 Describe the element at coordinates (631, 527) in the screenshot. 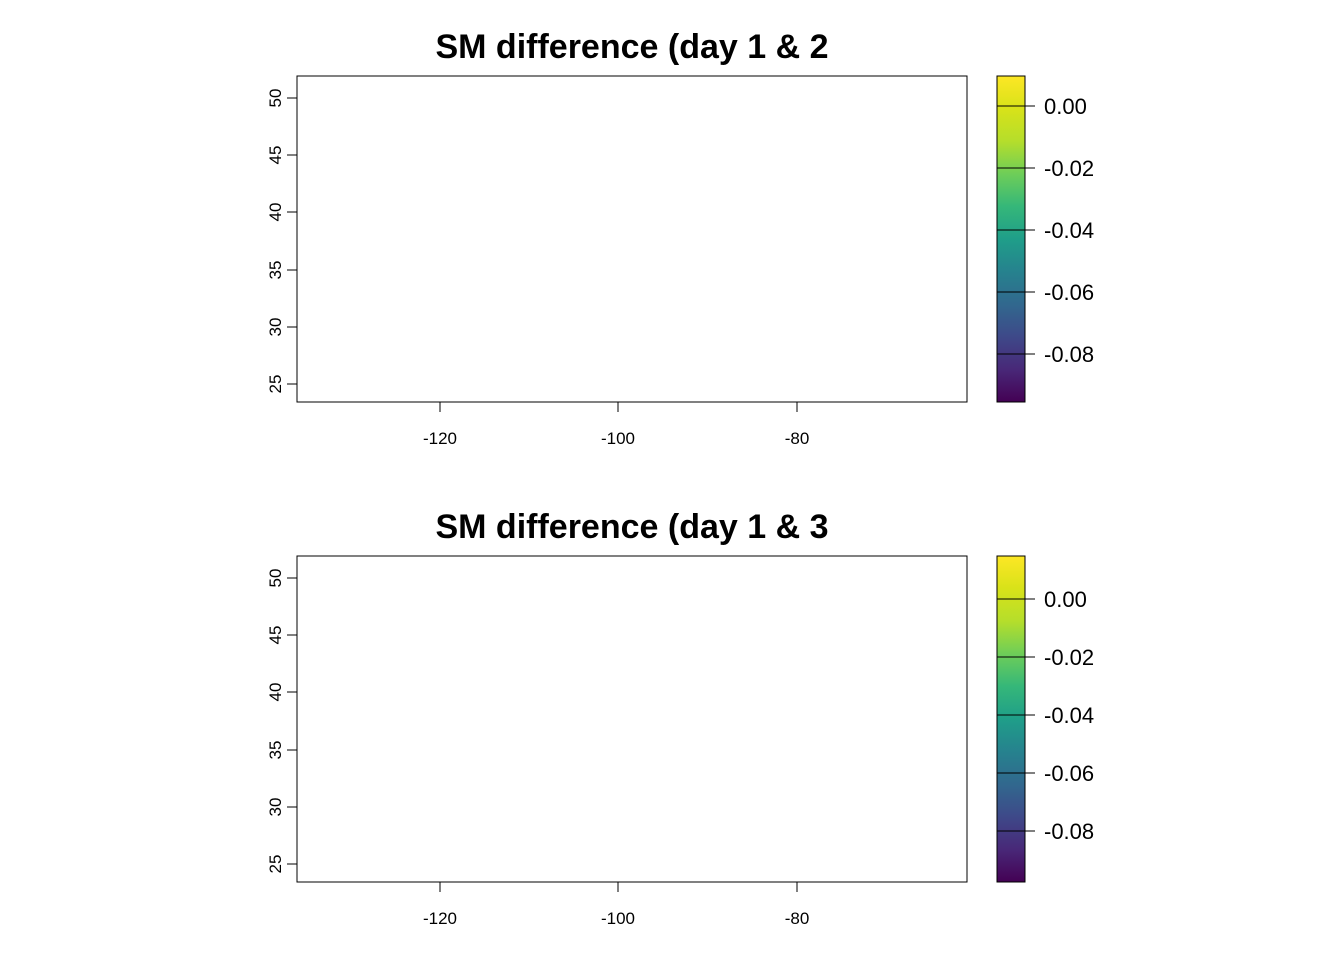

I see `chart-title: SM difference (day 1 & 3` at that location.